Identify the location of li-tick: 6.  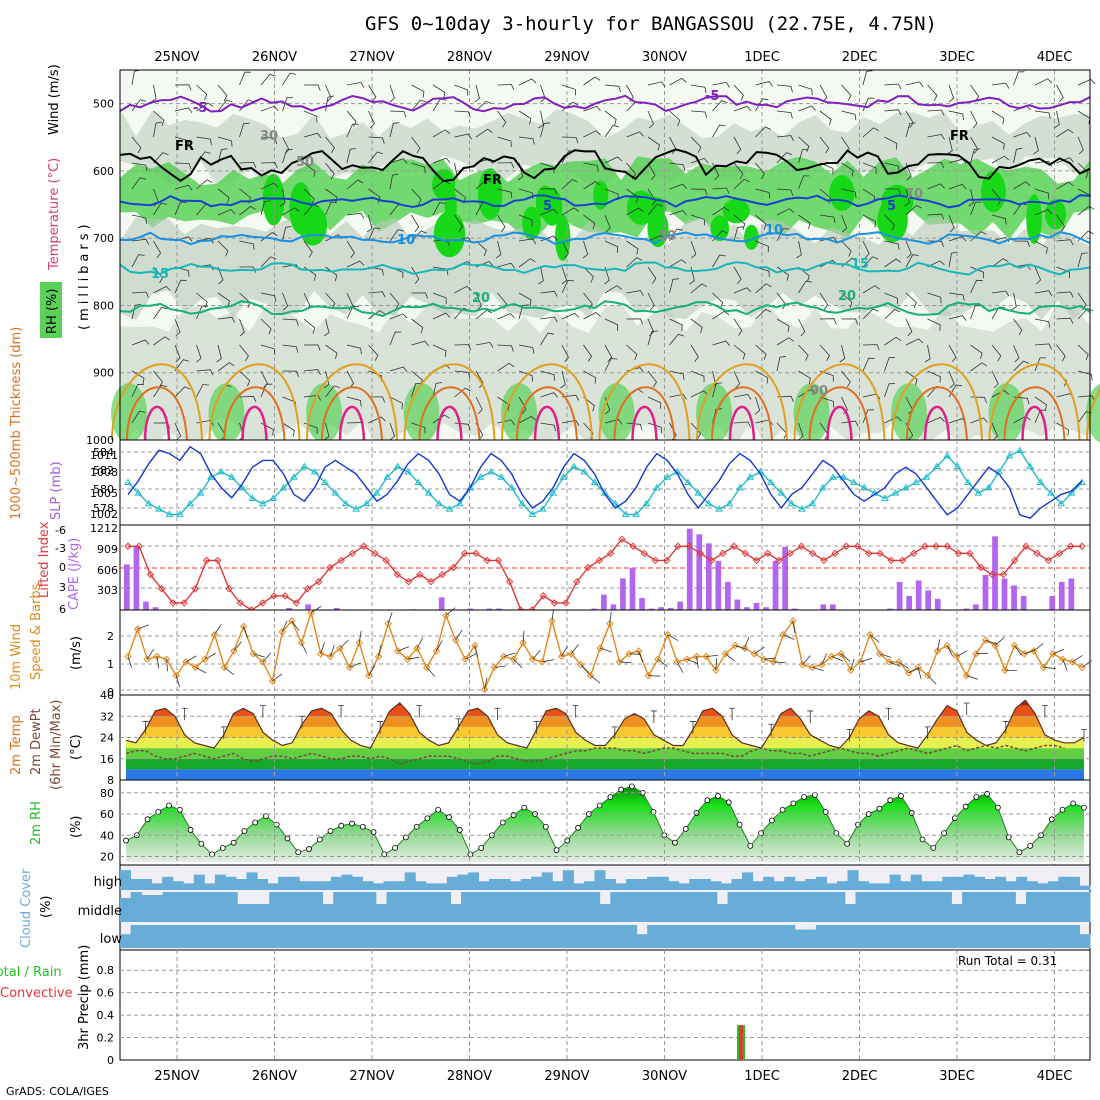
(62, 609).